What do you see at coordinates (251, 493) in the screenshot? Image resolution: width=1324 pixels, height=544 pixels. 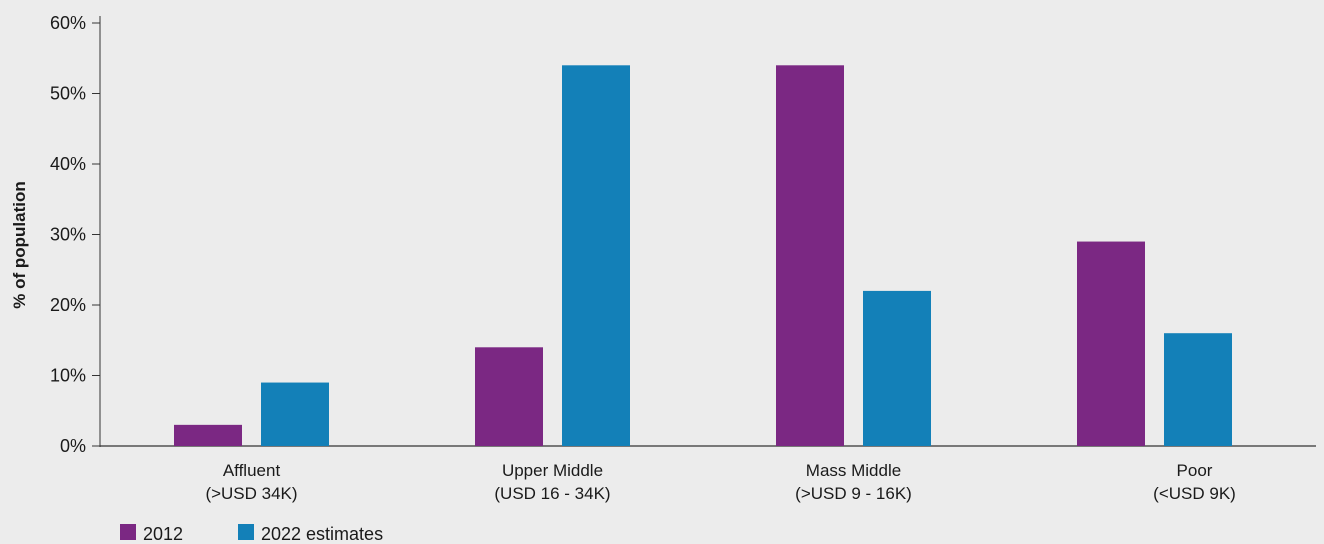 I see `category-label: (>USD 34K)` at bounding box center [251, 493].